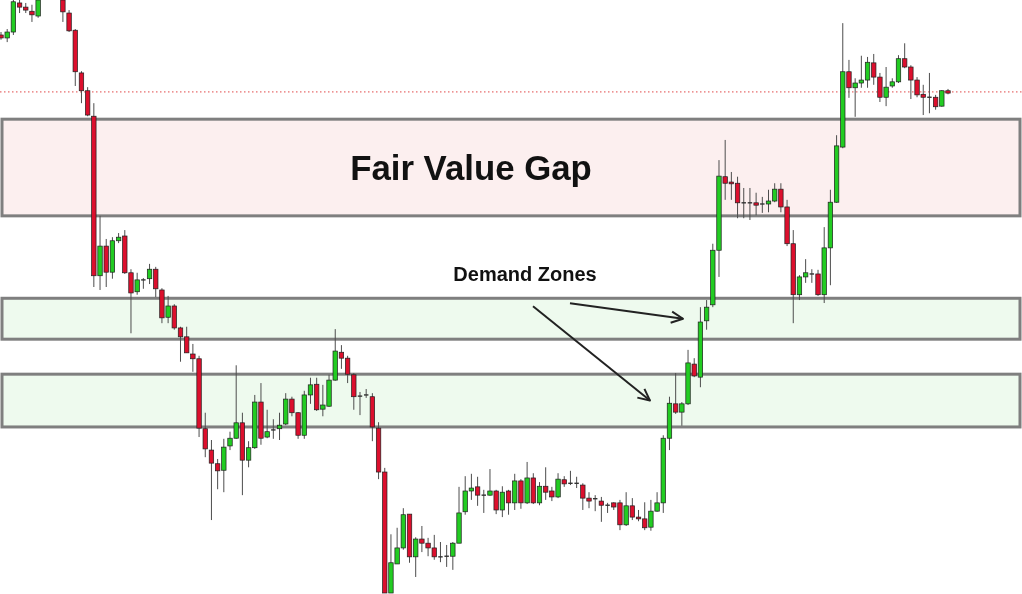  Describe the element at coordinates (471, 167) in the screenshot. I see `band-label: Fair Value Gap` at that location.